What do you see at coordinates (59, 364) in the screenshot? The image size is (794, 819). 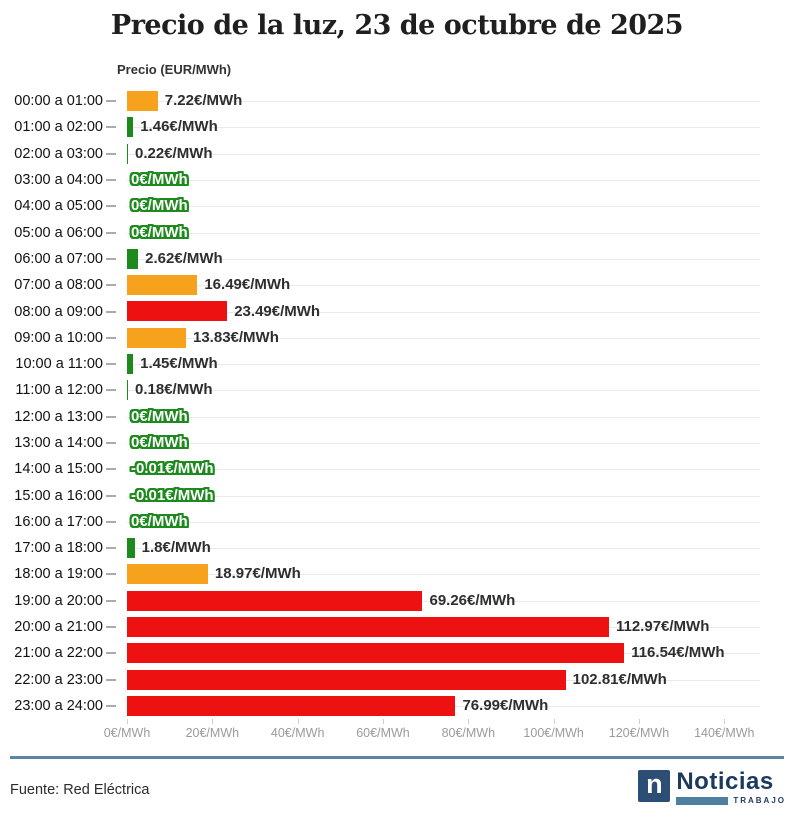 I see `hour-label: 10:00 a 11:00` at bounding box center [59, 364].